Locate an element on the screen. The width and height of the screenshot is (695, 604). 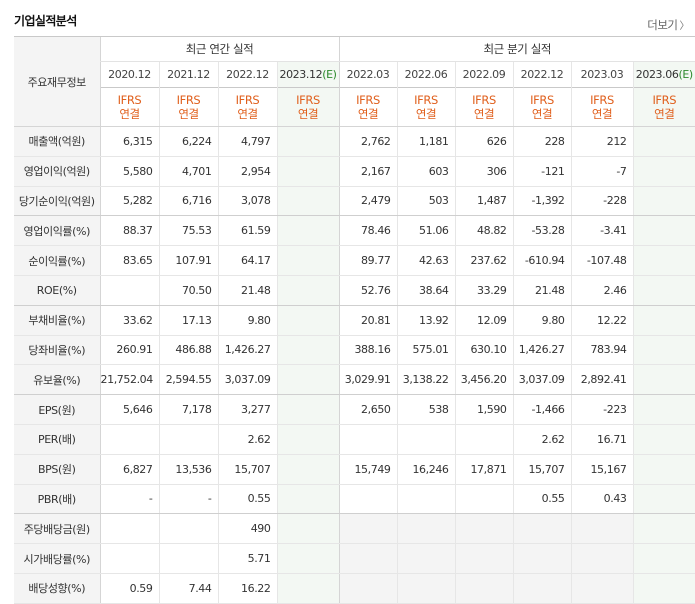
row-label: 부채비율(%) is located at coordinates (57, 320).